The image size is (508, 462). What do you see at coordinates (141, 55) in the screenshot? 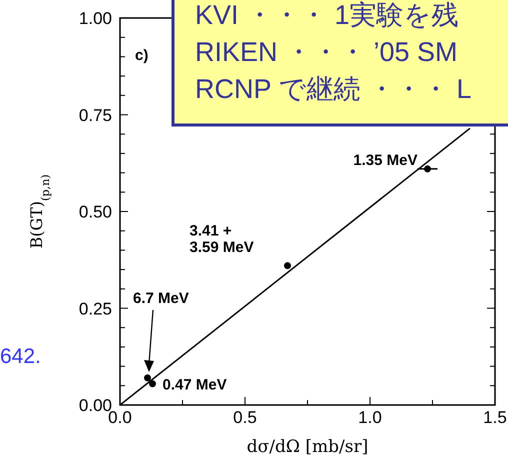
I see `annotation: c)` at bounding box center [141, 55].